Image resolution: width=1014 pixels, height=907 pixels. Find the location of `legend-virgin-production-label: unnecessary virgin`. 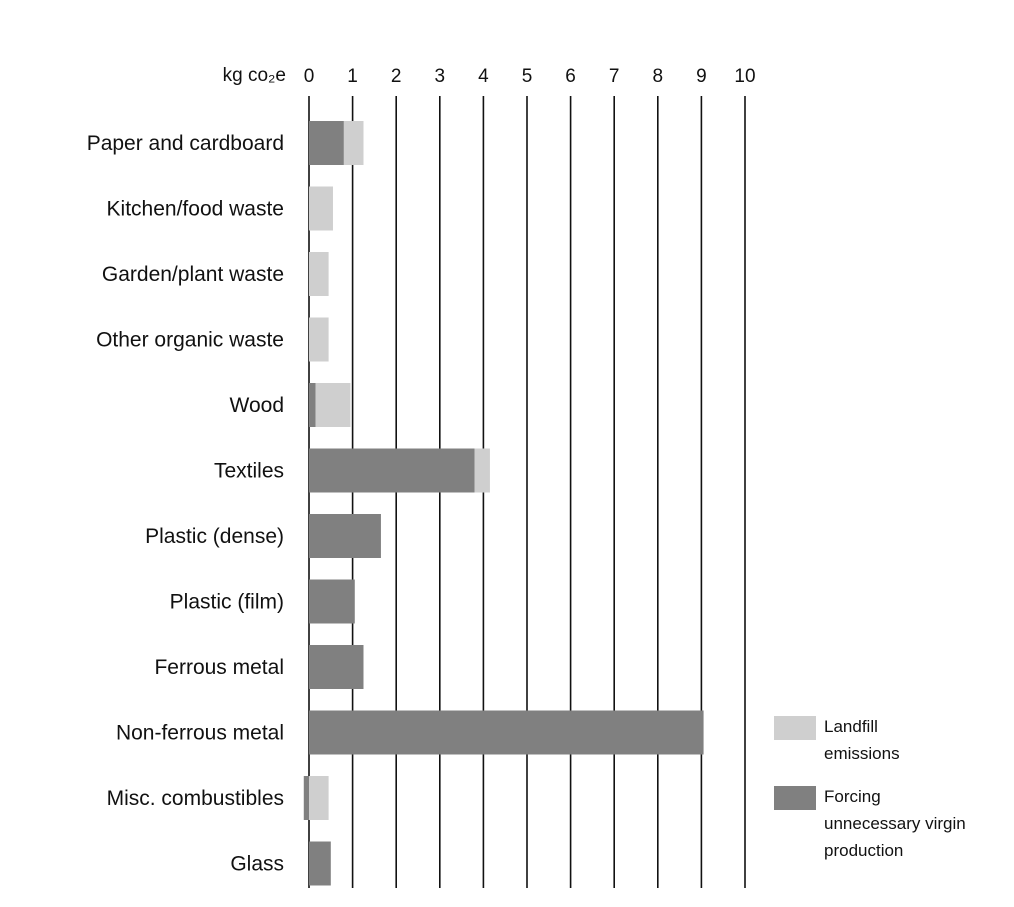

legend-virgin-production-label: unnecessary virgin is located at coordinates (895, 823).